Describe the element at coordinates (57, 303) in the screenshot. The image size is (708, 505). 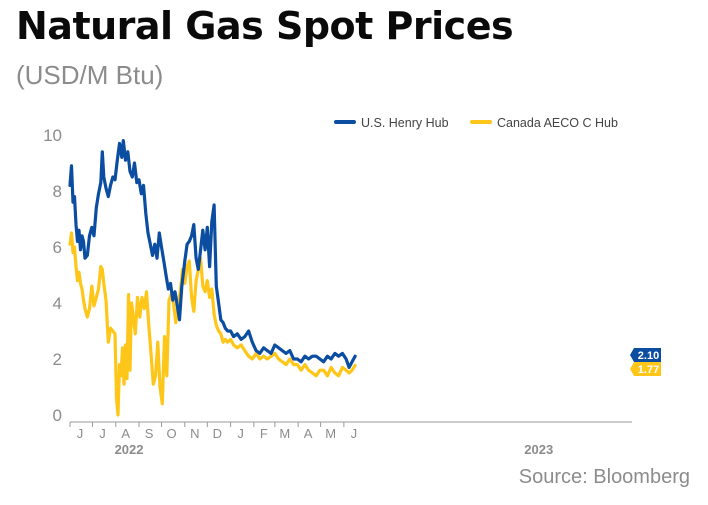
I see `y-tick-label: 4` at that location.